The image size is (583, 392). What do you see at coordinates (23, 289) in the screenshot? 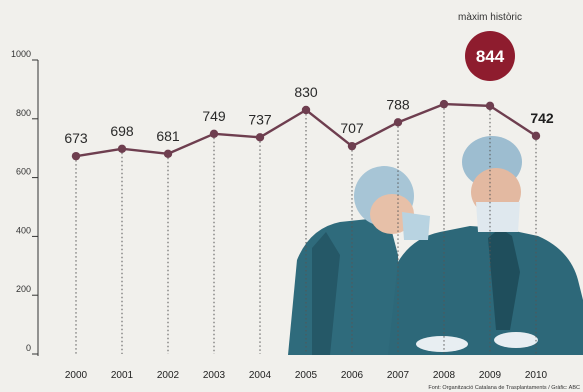
I see `y-tick-label: 200` at bounding box center [23, 289].